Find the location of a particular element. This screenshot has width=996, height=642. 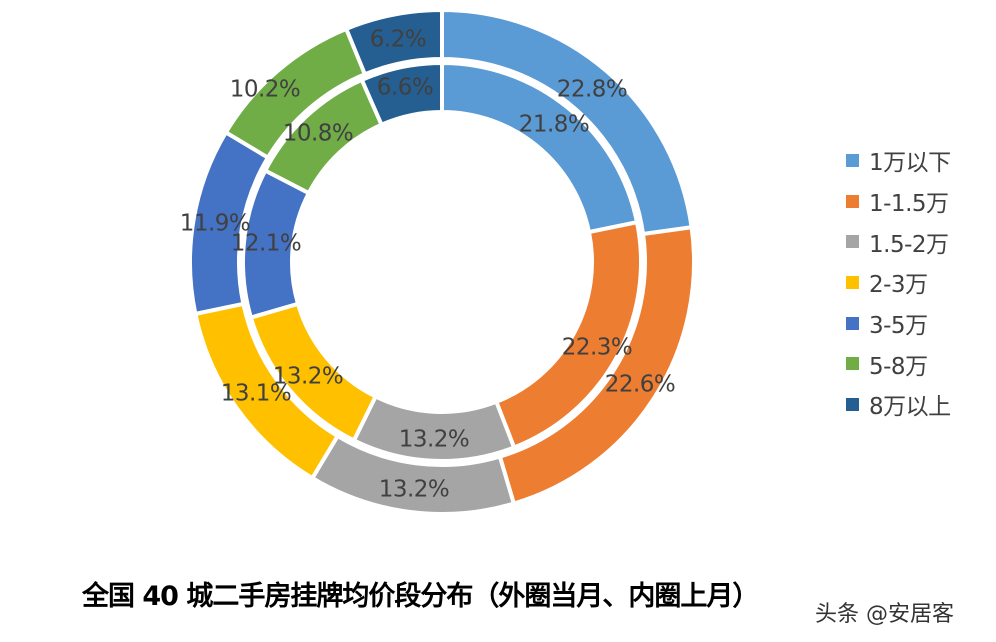

outer-data-label: 22.6% is located at coordinates (640, 385).